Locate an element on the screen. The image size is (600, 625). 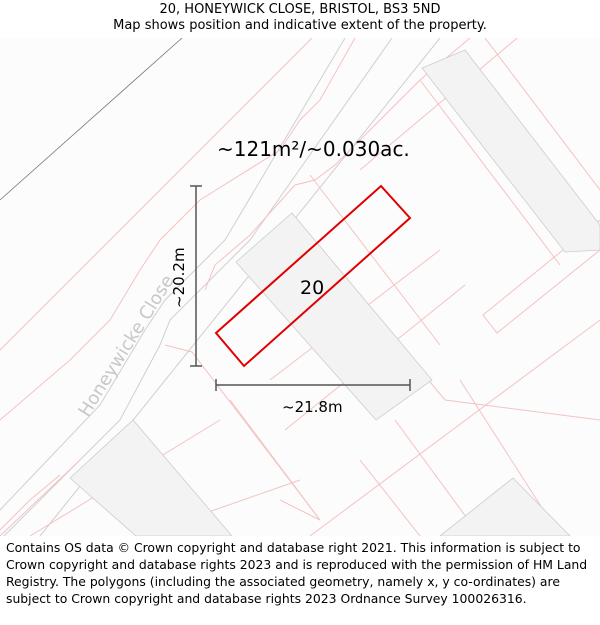
height-measure-label: ~20.2m is located at coordinates (179, 277).